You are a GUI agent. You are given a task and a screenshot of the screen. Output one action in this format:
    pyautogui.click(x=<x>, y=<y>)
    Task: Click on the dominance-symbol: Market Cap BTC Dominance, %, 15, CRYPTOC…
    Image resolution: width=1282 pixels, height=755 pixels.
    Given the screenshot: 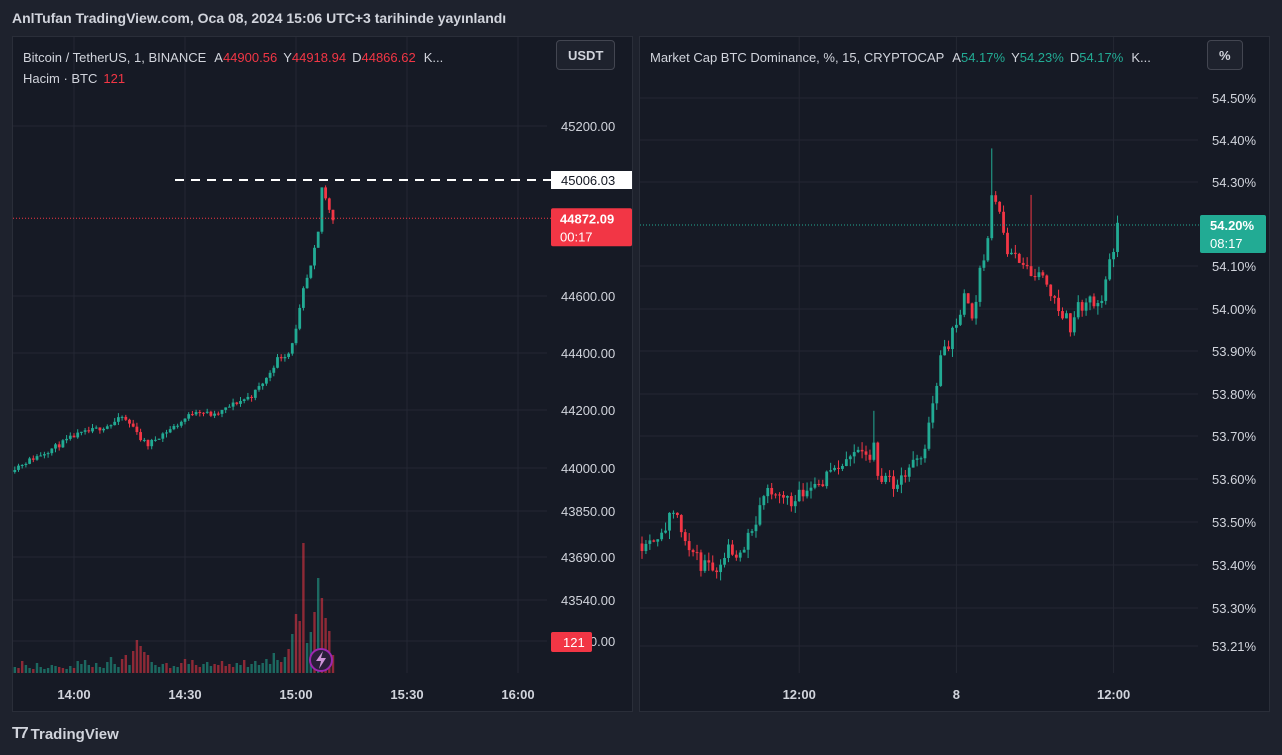 What is the action you would take?
    pyautogui.click(x=797, y=57)
    